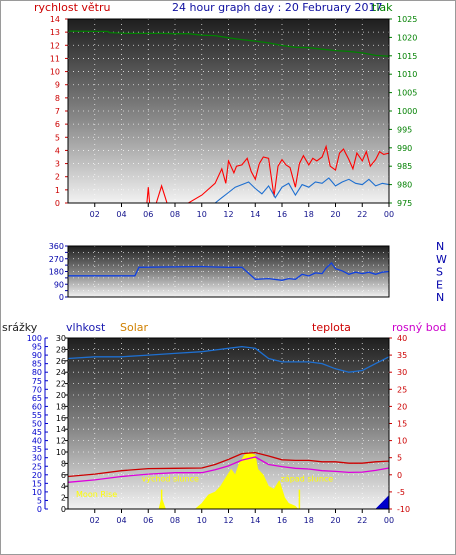  I want to click on y-tick-label: 85, so click(37, 364).